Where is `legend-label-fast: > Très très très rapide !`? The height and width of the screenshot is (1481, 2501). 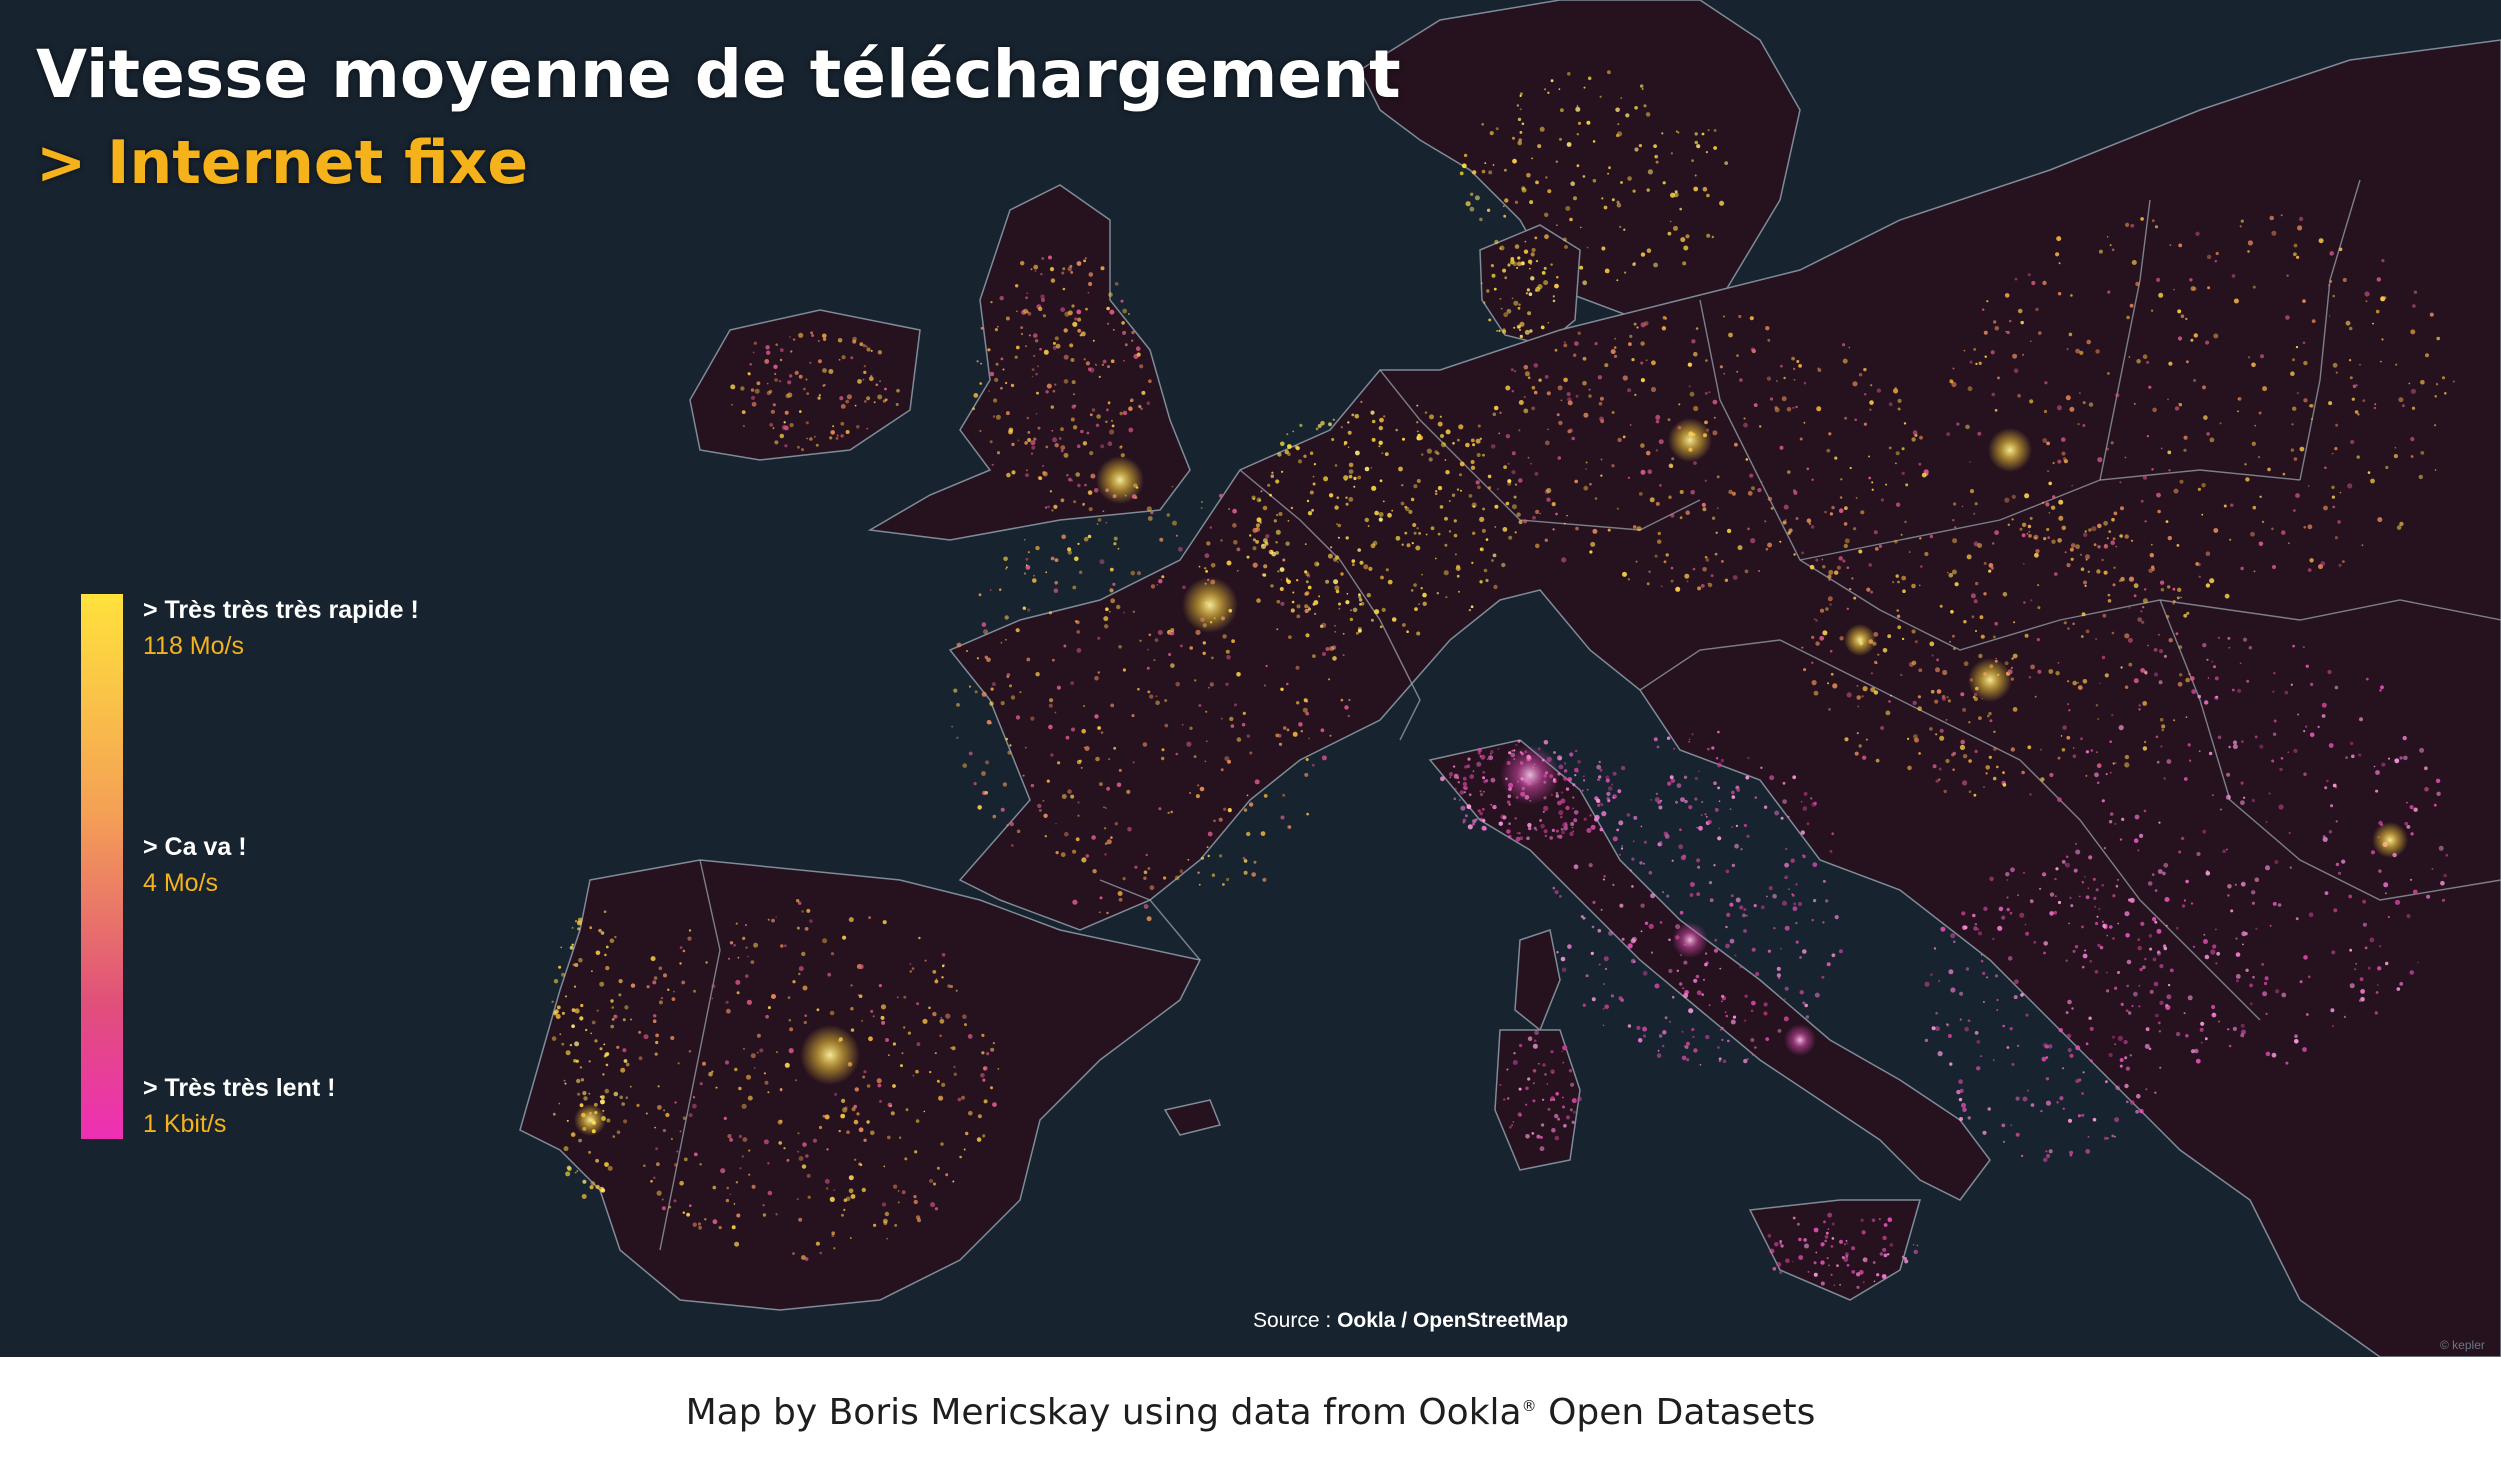 legend-label-fast: > Très très très rapide ! is located at coordinates (281, 610).